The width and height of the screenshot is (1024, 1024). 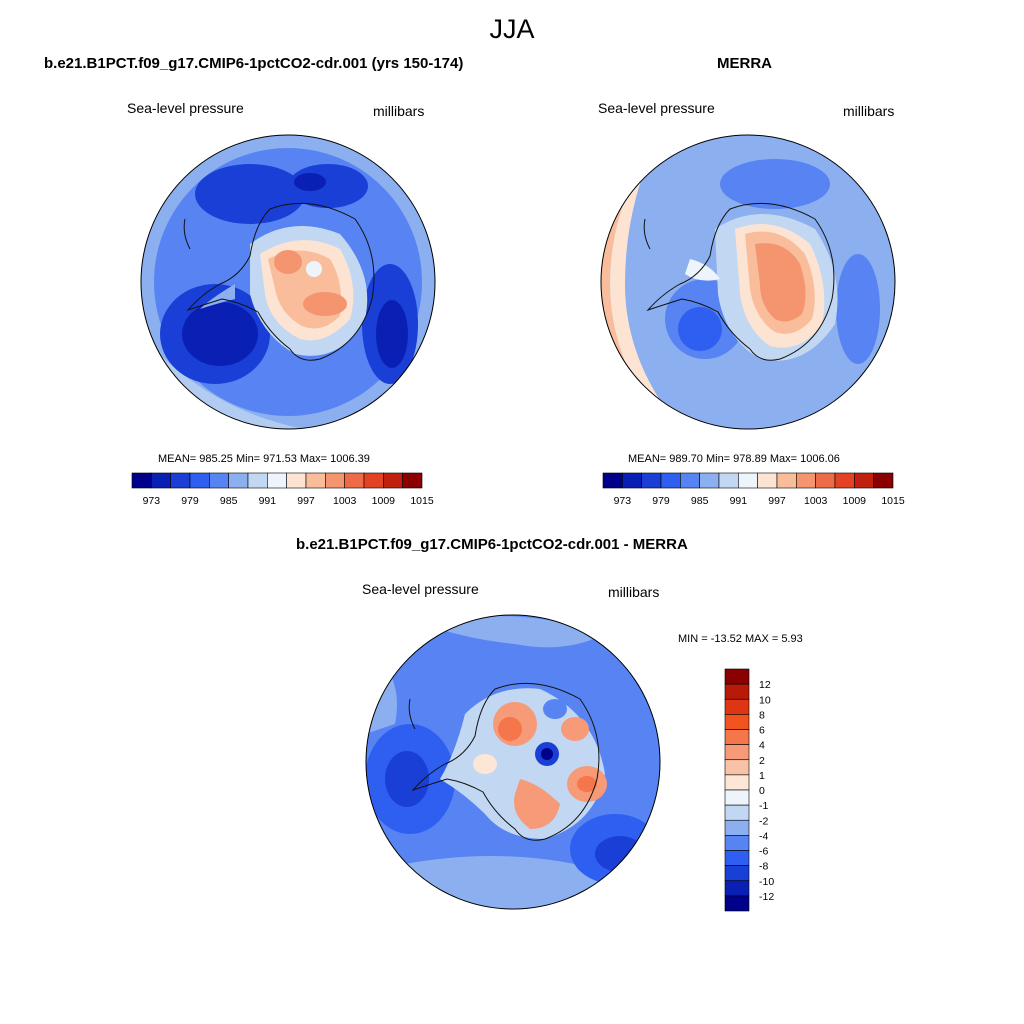 What do you see at coordinates (766, 882) in the screenshot?
I see `panel-3-colorbar-tick-label: -10` at bounding box center [766, 882].